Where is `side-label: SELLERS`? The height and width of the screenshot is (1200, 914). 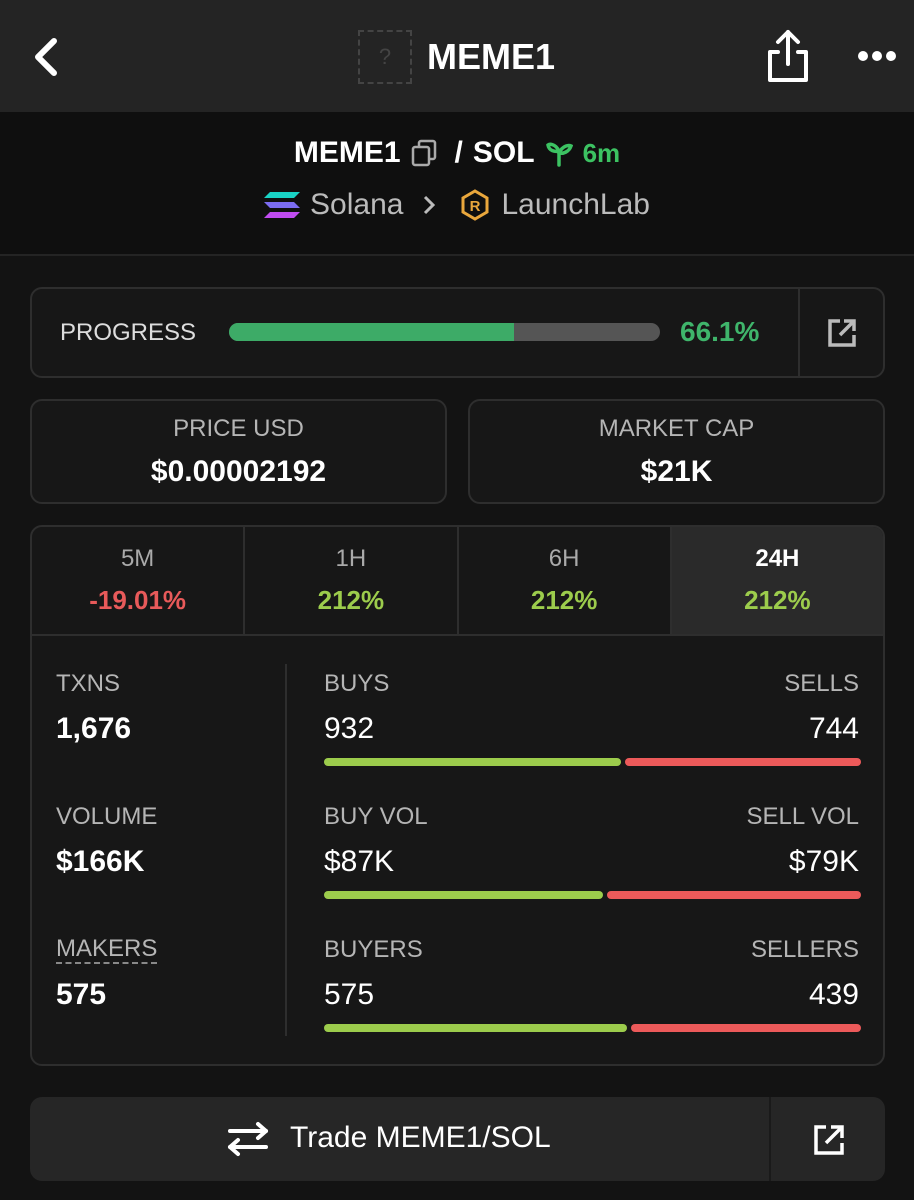 side-label: SELLERS is located at coordinates (804, 949).